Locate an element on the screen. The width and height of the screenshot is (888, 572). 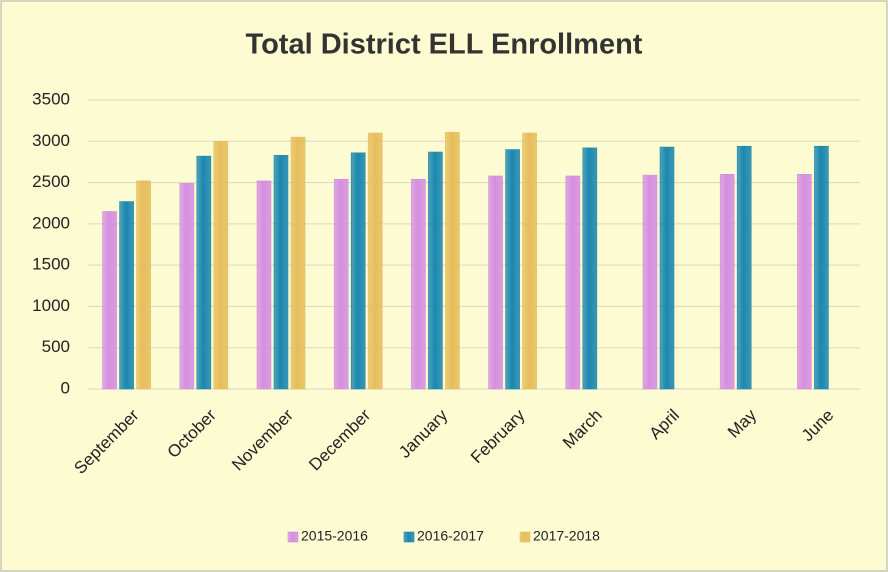
y-tick-label: 3000 is located at coordinates (51, 140).